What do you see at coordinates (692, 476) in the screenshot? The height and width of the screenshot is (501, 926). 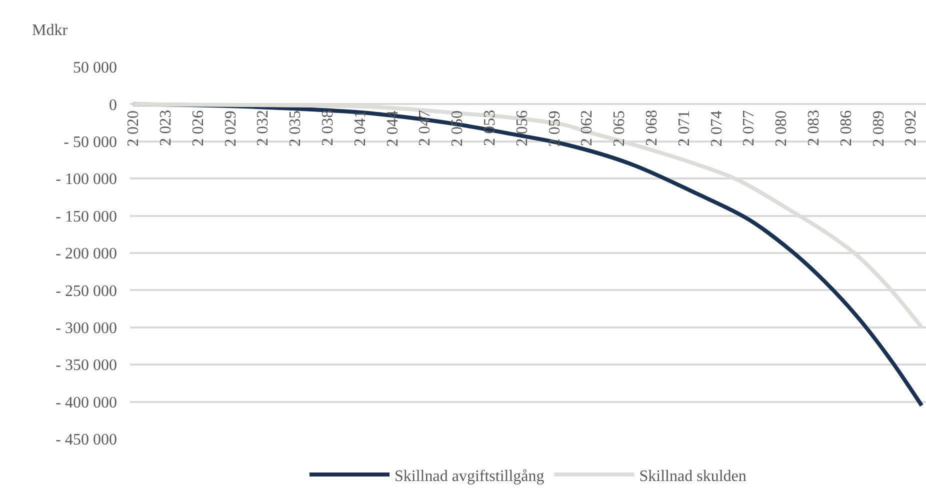 I see `legend-label: Skillnad skulden` at bounding box center [692, 476].